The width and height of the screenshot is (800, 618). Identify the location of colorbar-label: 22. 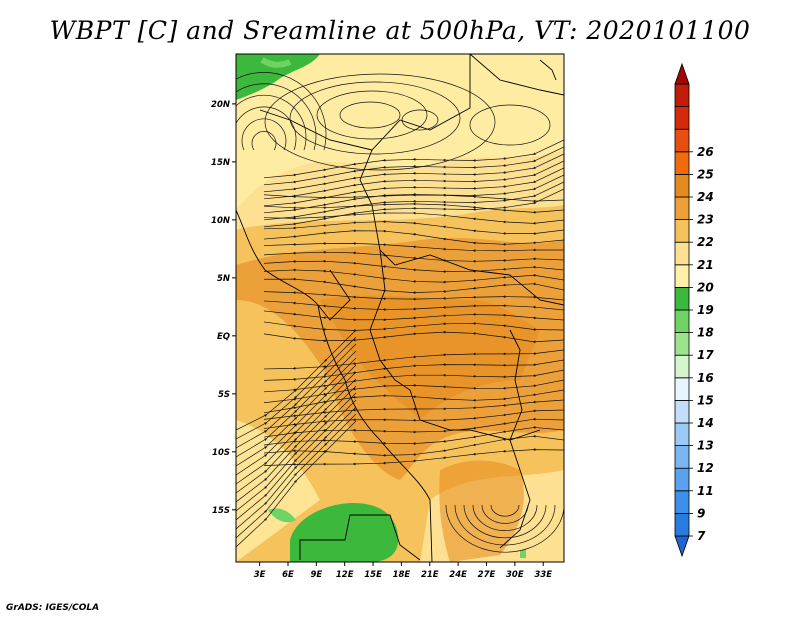
(705, 242).